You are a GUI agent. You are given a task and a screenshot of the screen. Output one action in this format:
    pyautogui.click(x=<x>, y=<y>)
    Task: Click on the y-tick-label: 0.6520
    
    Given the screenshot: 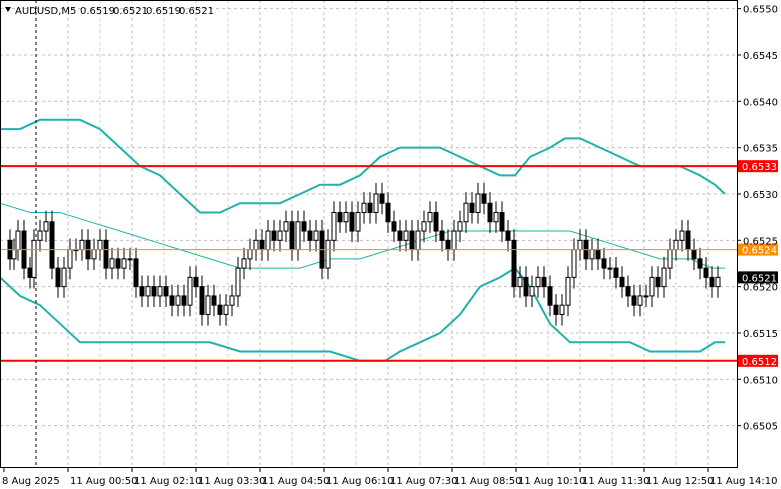 What is the action you would take?
    pyautogui.click(x=760, y=288)
    